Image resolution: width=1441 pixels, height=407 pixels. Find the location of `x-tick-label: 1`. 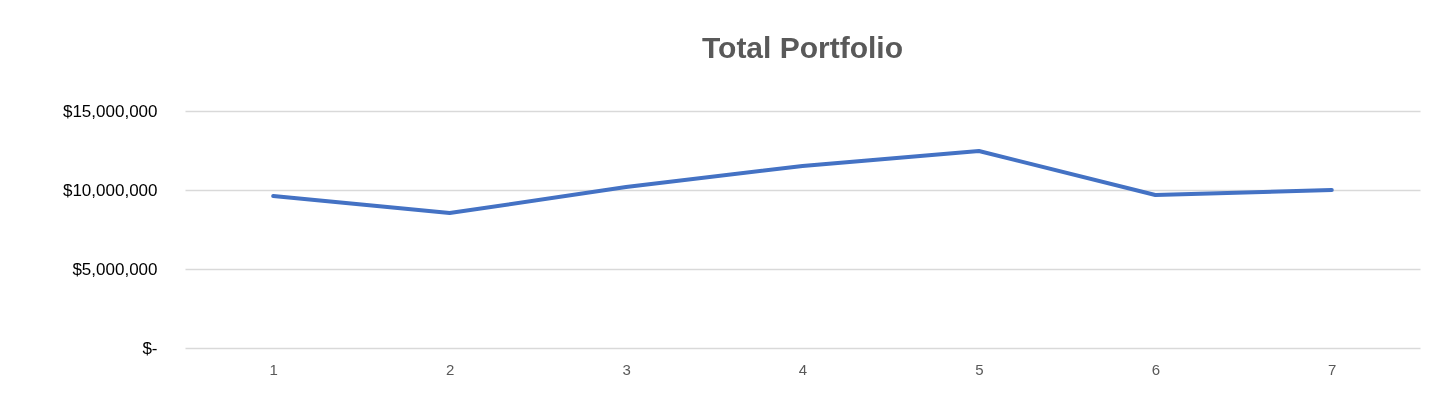

x-tick-label: 1 is located at coordinates (273, 369).